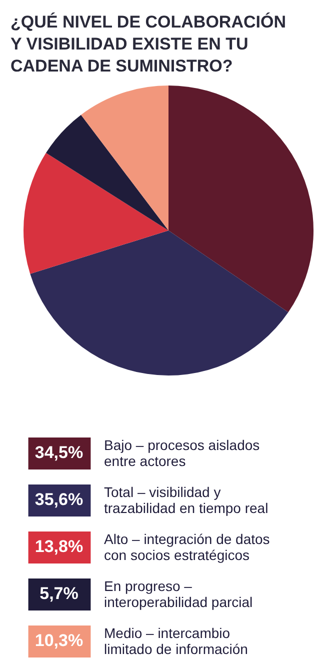 The image size is (335, 665). What do you see at coordinates (187, 547) in the screenshot?
I see `legend-label: Alto – integración de datos con socios estratégicos` at bounding box center [187, 547].